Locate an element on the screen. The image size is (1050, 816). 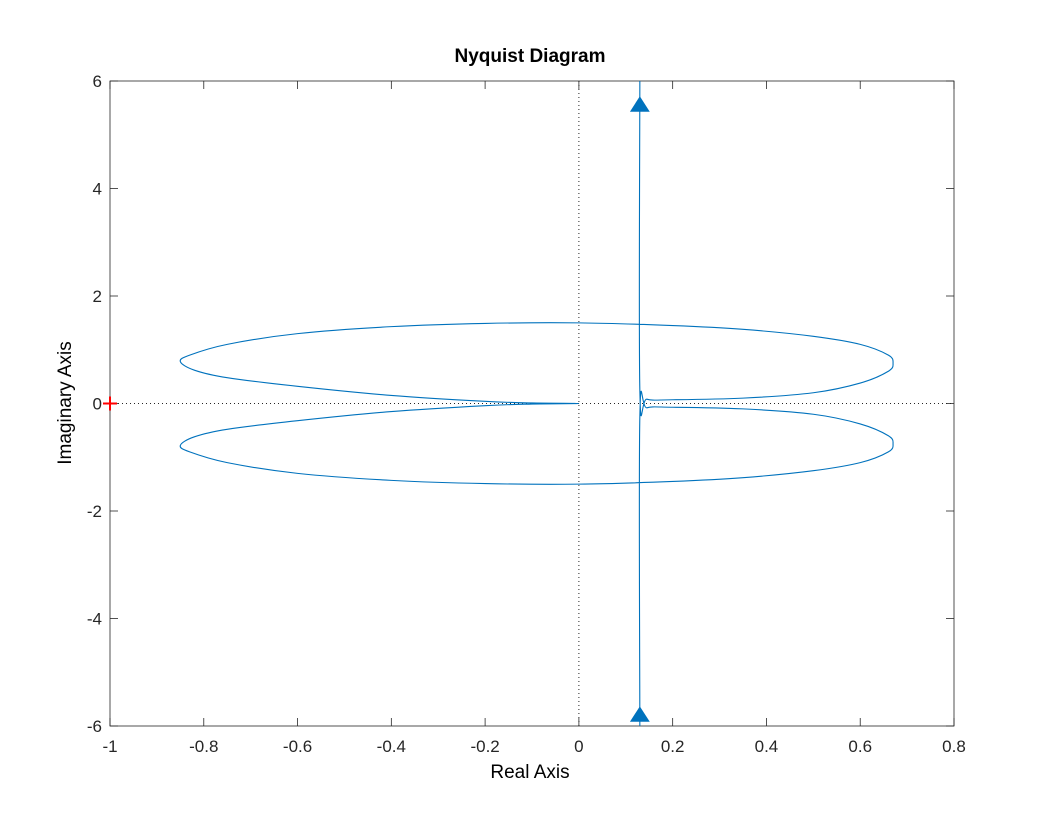
y-tick-label: 2 is located at coordinates (97, 296).